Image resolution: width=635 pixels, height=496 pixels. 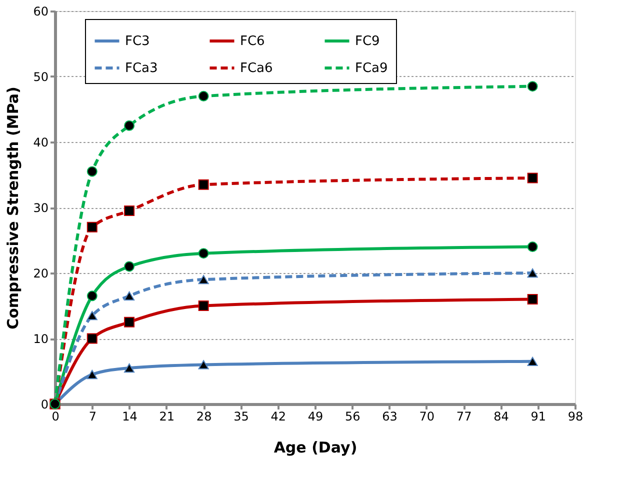 What do you see at coordinates (167, 417) in the screenshot?
I see `x-tick-label: 21` at bounding box center [167, 417].